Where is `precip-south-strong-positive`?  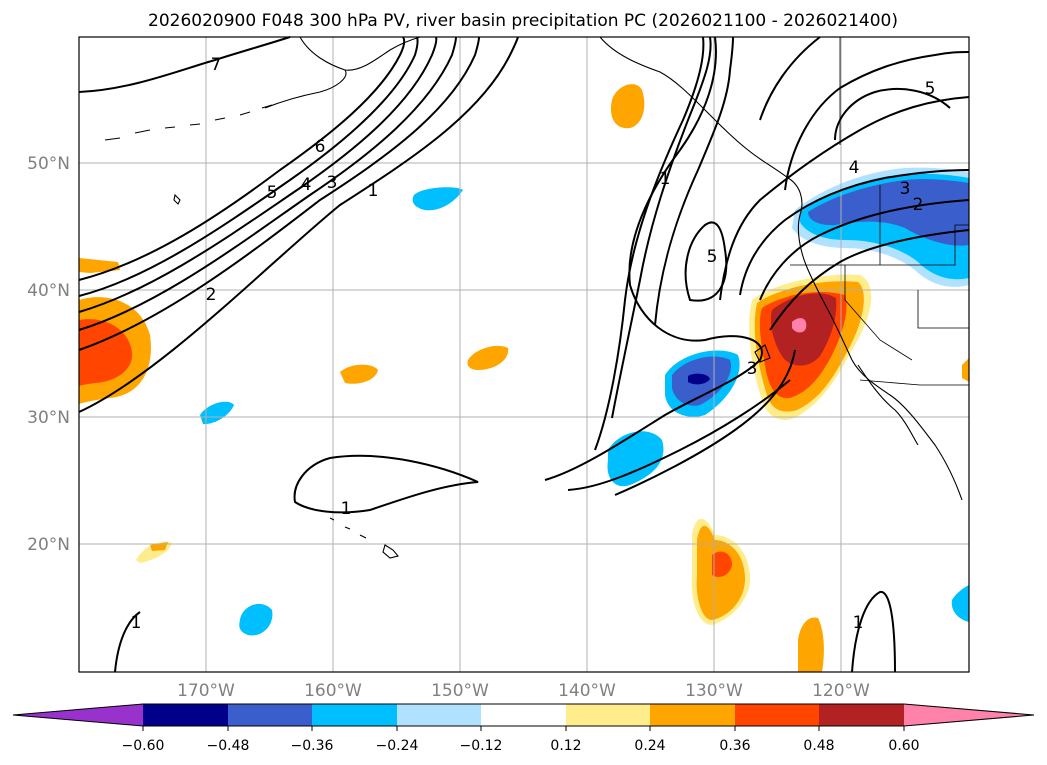 precip-south-strong-positive is located at coordinates (722, 564).